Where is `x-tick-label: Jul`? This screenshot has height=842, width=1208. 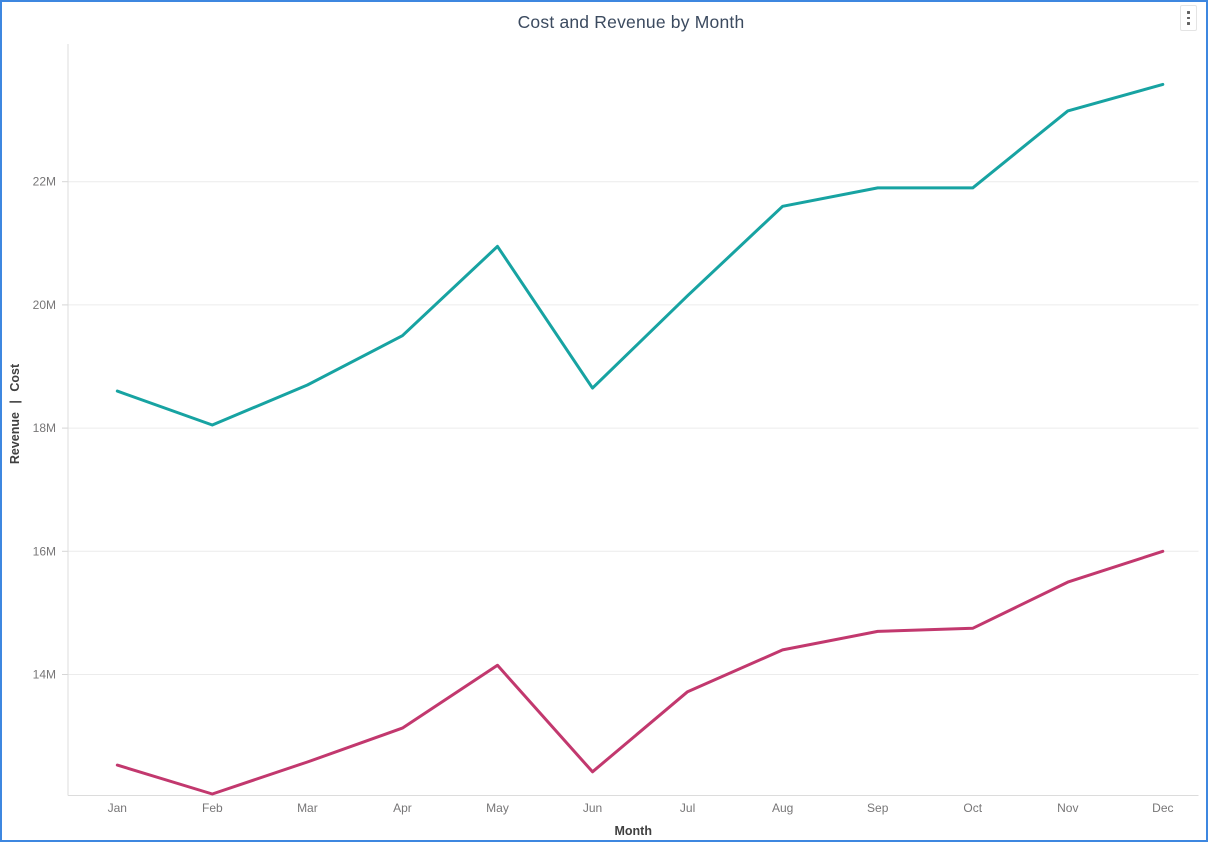
x-tick-label: Jul is located at coordinates (687, 808).